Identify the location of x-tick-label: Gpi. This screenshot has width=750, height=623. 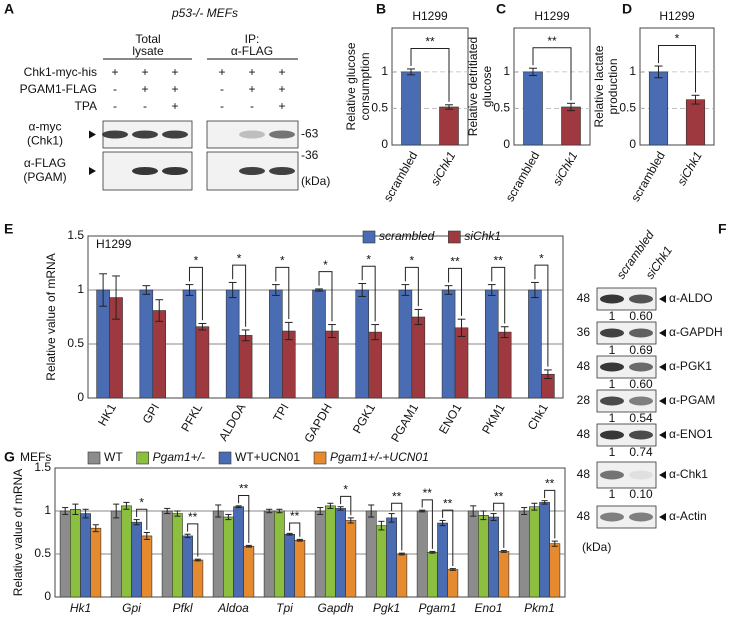
(131, 608).